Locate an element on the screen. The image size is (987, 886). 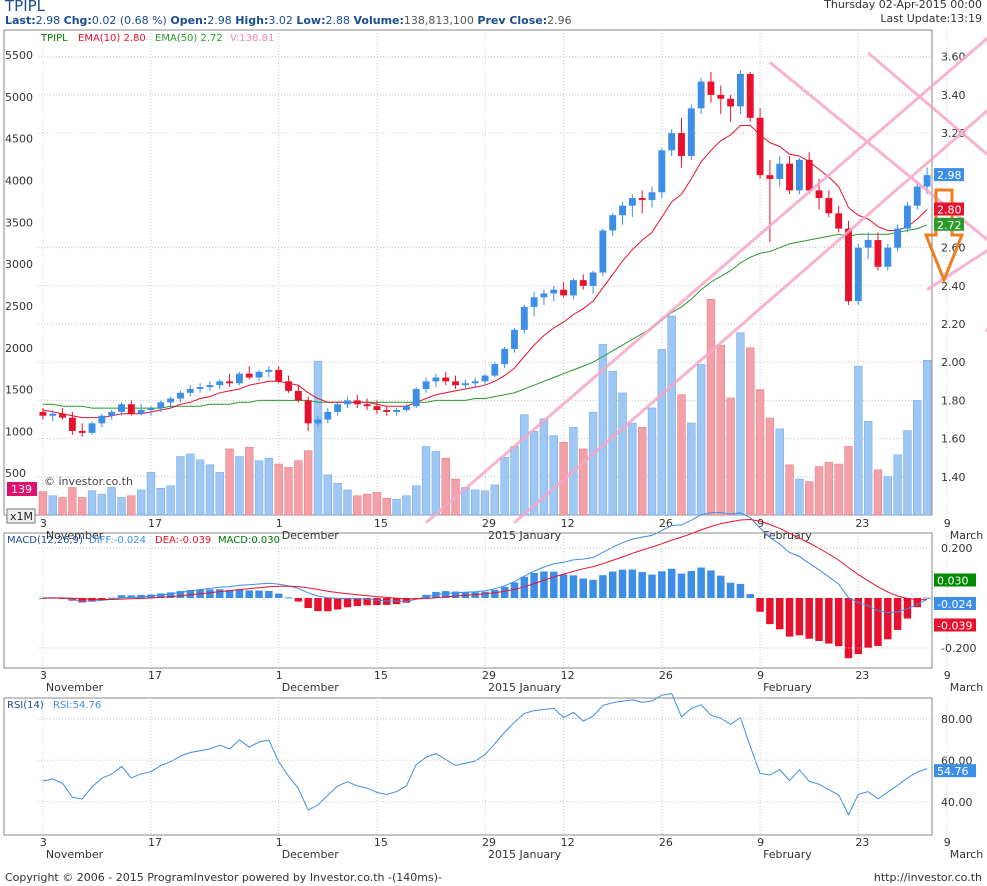
macd-tag-label: -0.039 is located at coordinates (954, 626).